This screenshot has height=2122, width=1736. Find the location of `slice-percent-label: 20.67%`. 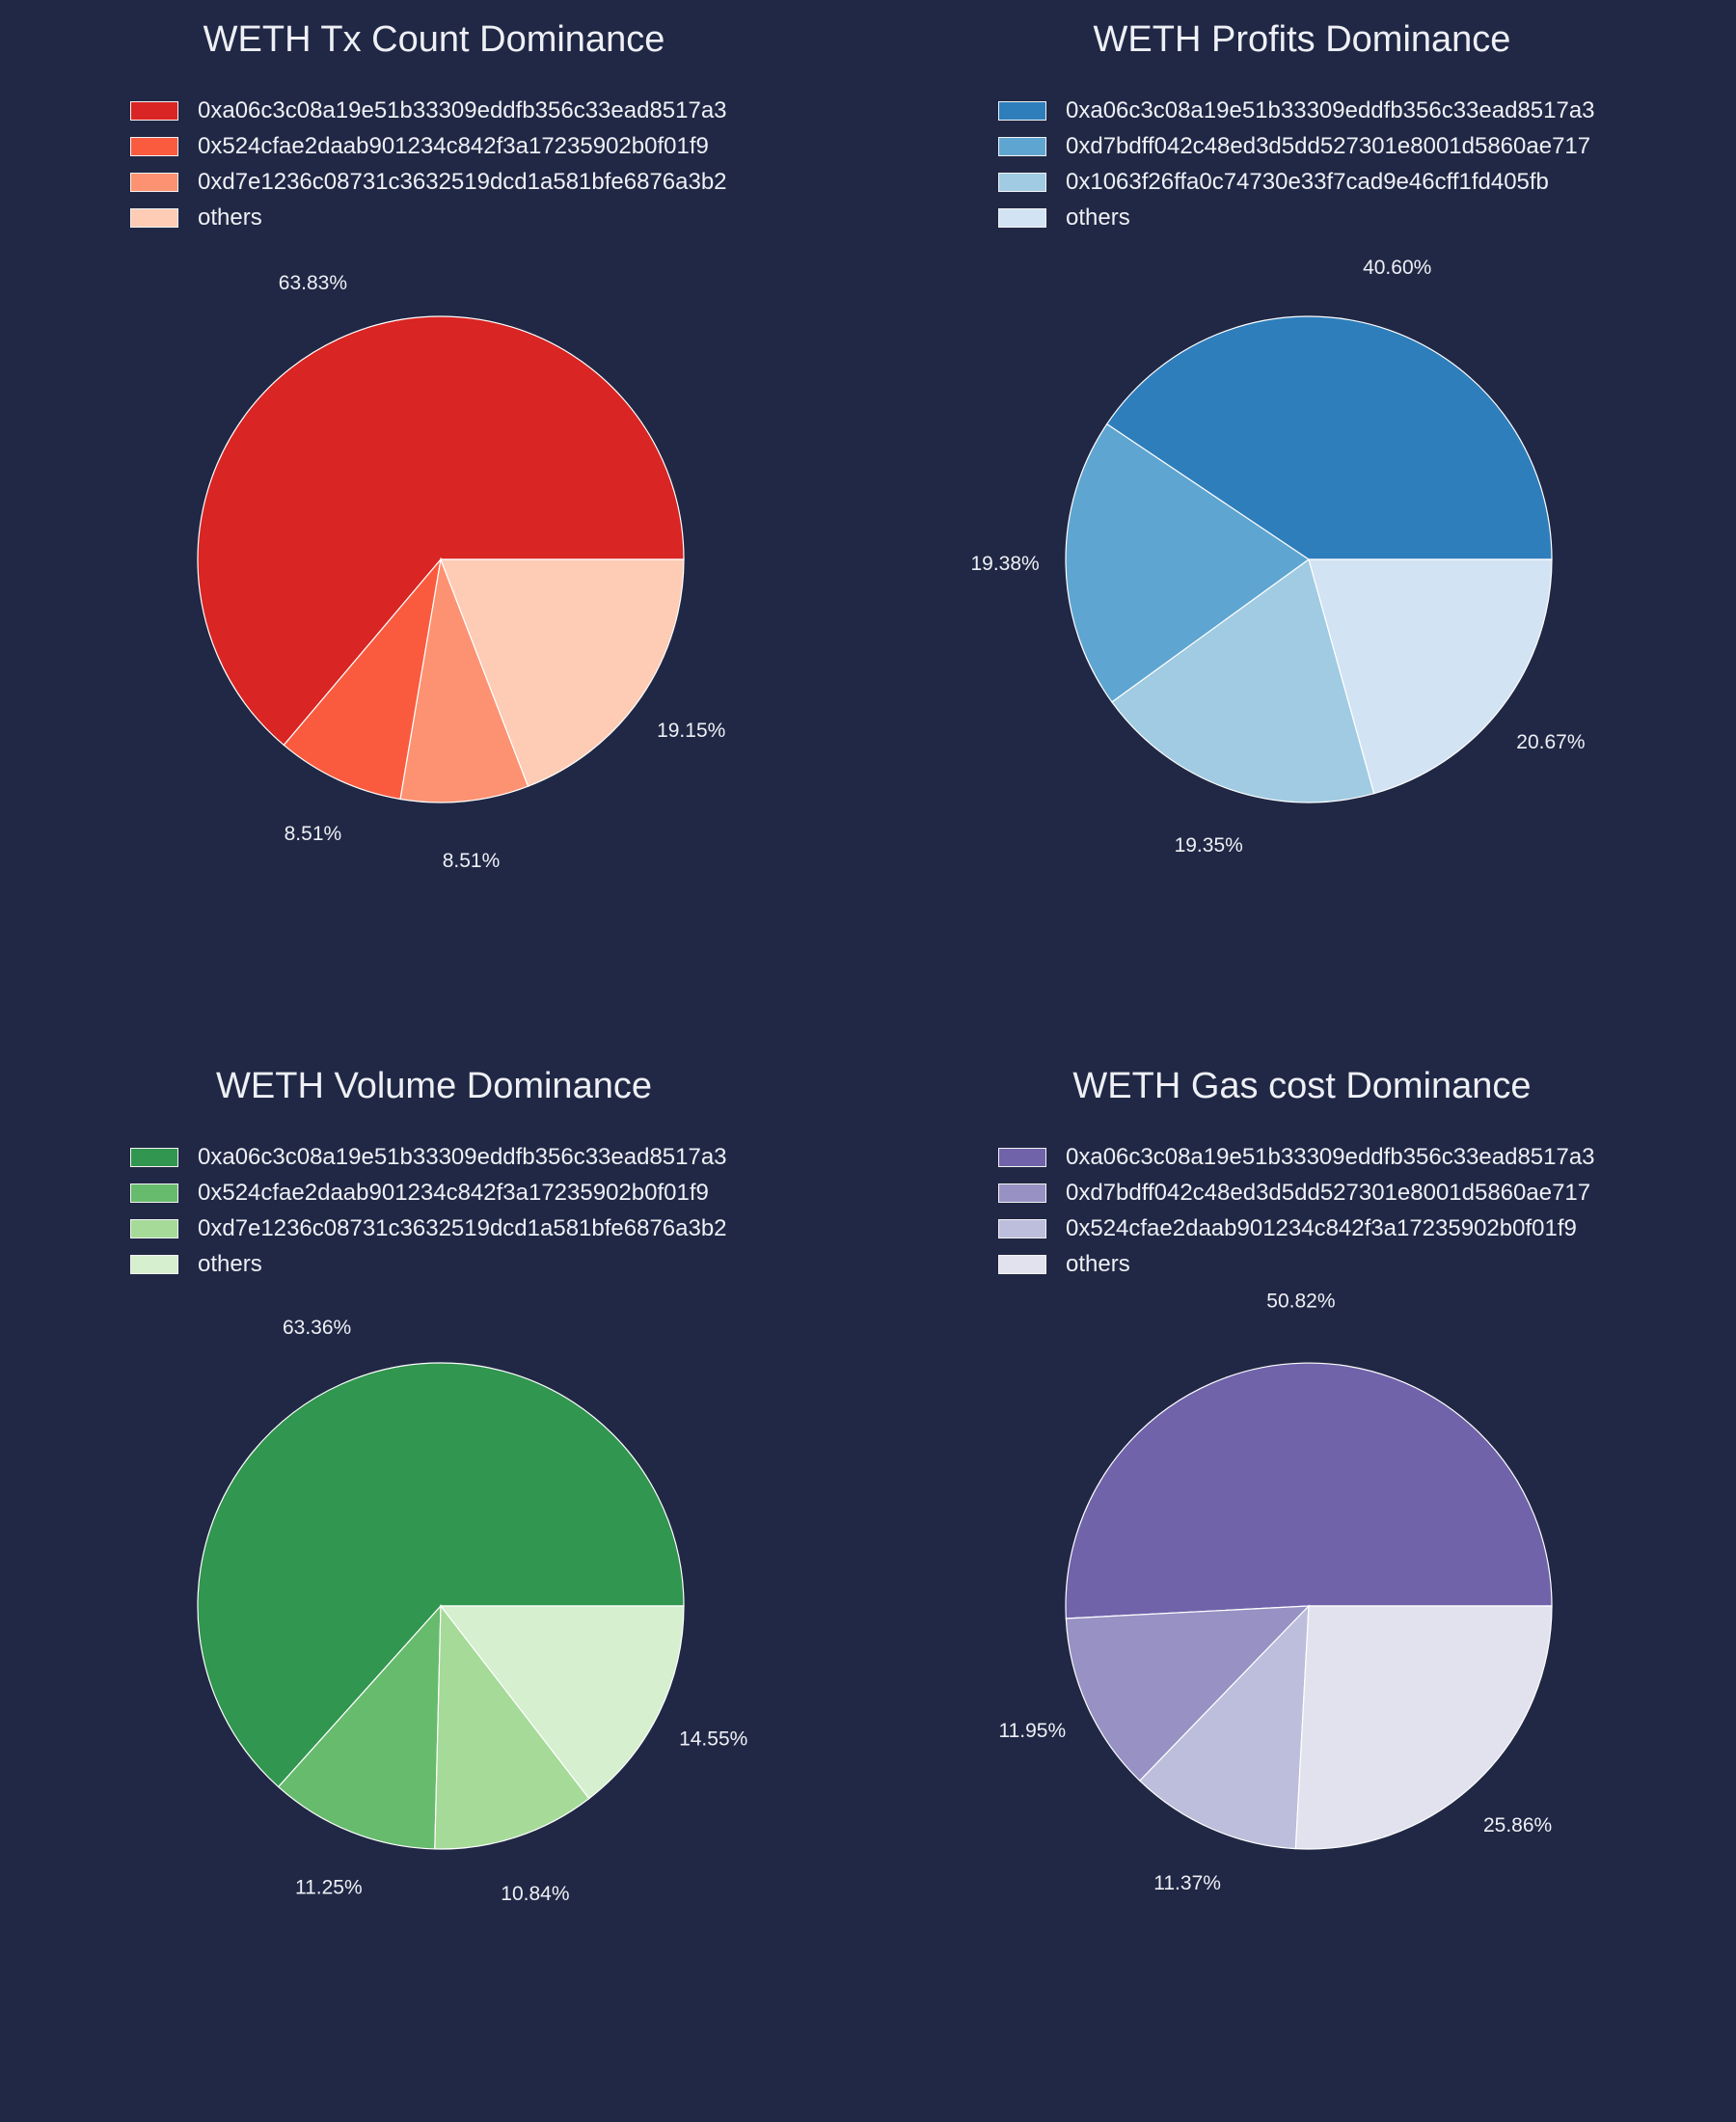

slice-percent-label: 20.67% is located at coordinates (1550, 742).